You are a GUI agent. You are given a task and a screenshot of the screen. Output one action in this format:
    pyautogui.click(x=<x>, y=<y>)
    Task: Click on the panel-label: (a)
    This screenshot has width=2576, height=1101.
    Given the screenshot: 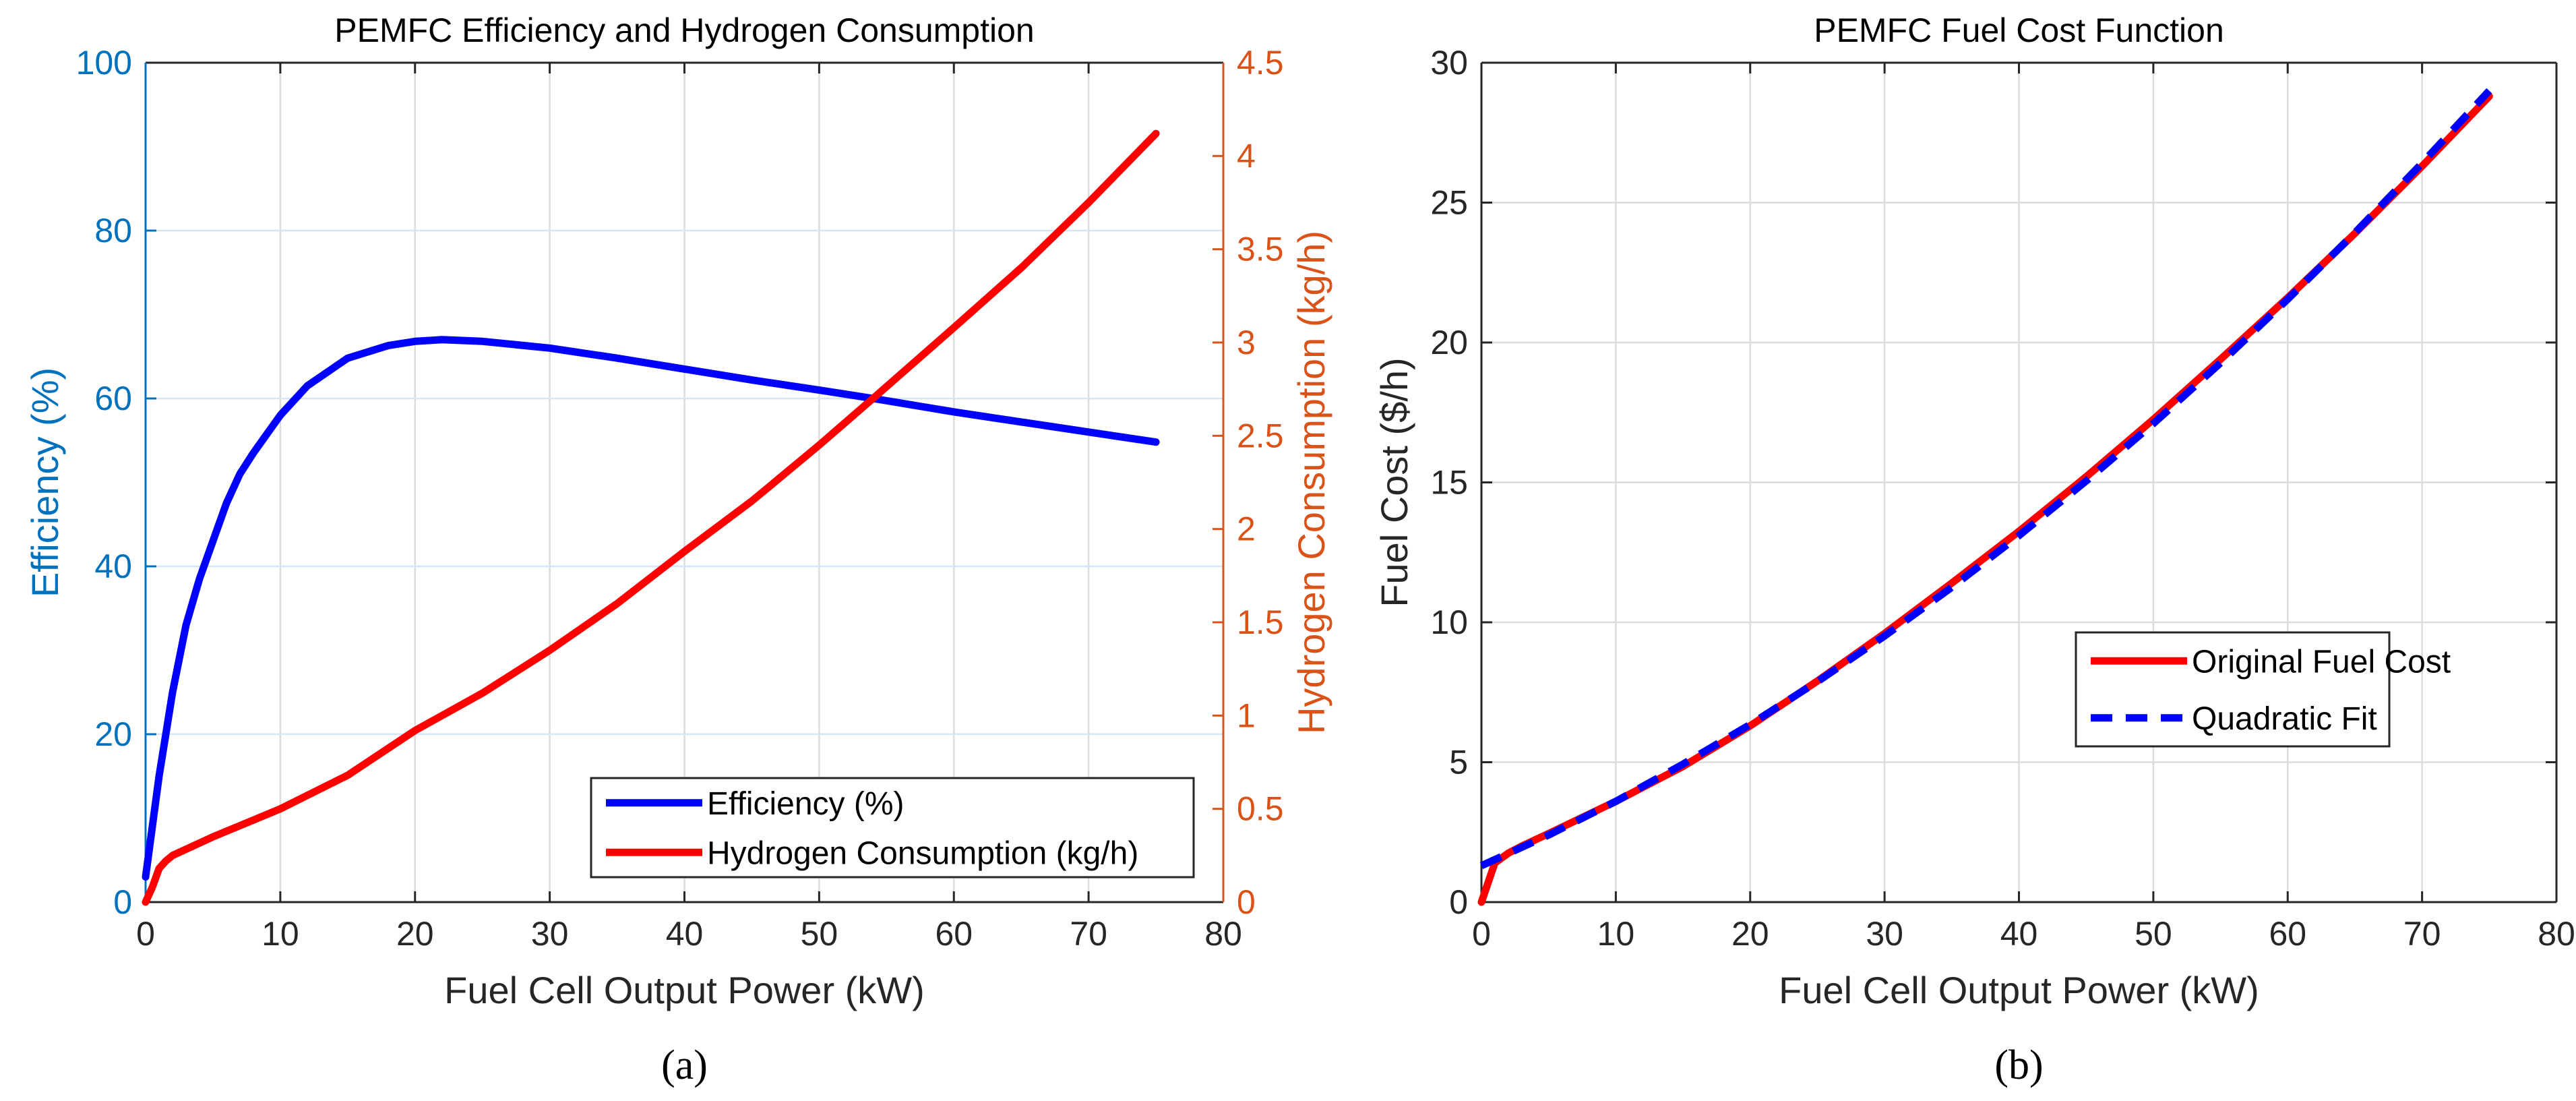 What is the action you would take?
    pyautogui.click(x=685, y=1065)
    